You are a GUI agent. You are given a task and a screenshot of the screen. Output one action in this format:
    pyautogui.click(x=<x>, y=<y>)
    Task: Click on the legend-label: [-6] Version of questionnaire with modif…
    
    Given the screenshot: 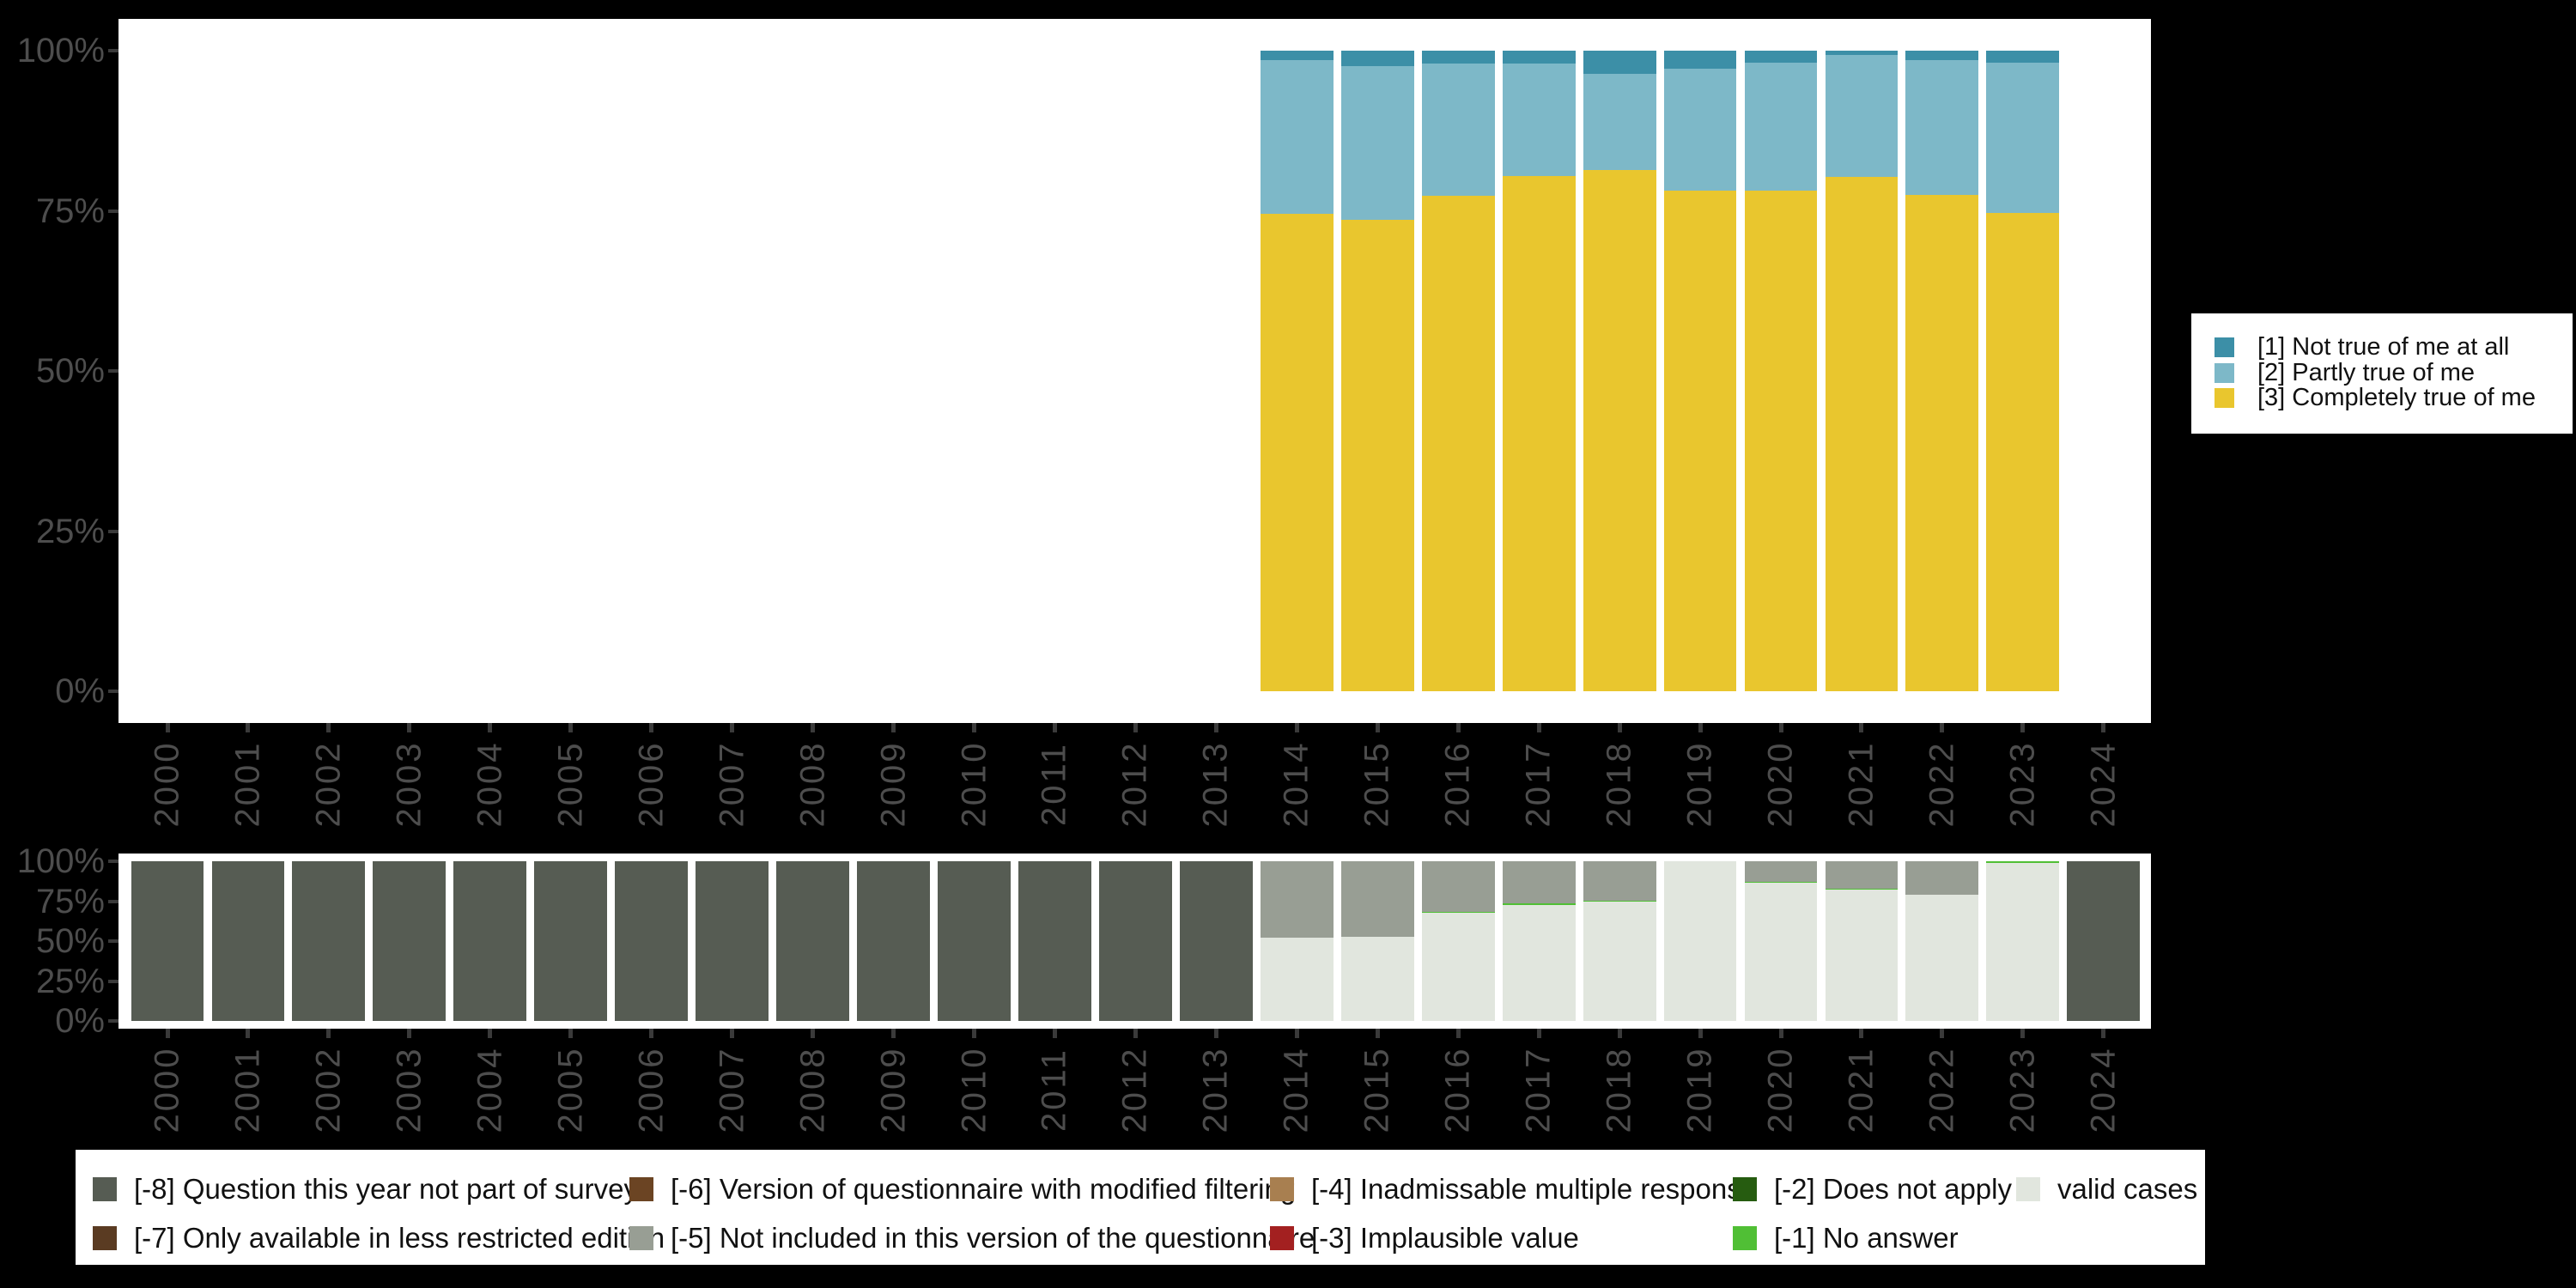 What is the action you would take?
    pyautogui.click(x=984, y=1189)
    